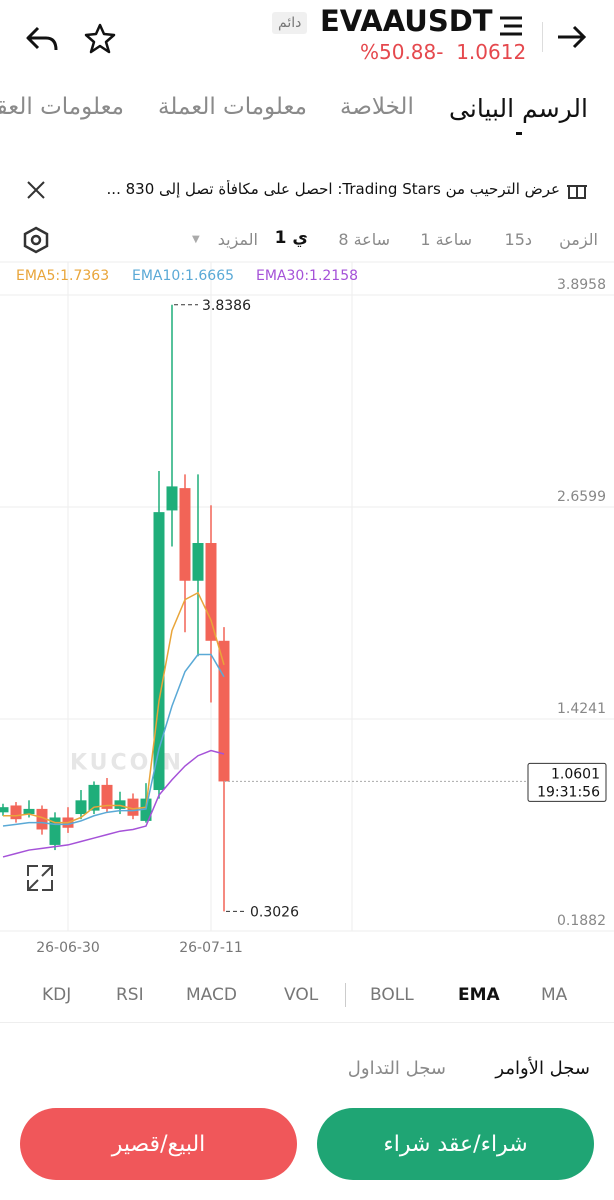 This screenshot has width=614, height=1200. I want to click on indicator: MACD, so click(211, 995).